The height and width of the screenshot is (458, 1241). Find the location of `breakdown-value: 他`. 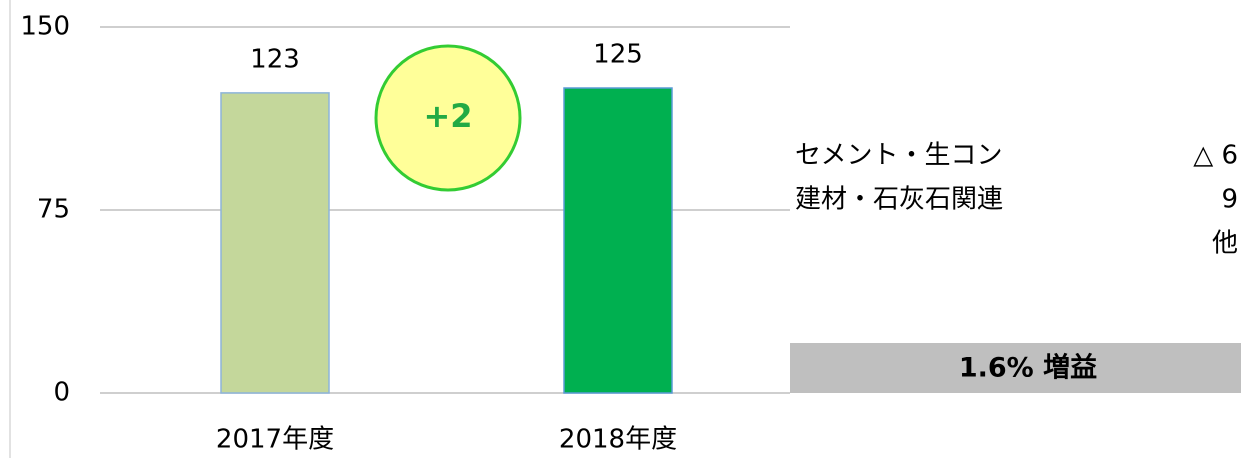

breakdown-value: 他 is located at coordinates (1225, 244).